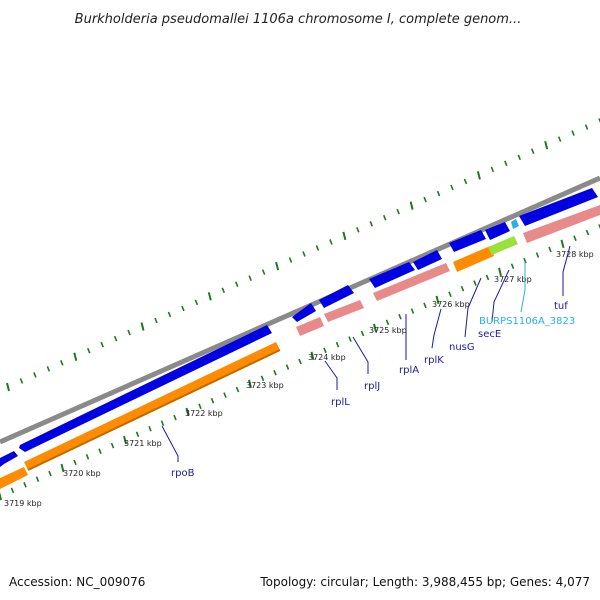 Image resolution: width=600 pixels, height=600 pixels. Describe the element at coordinates (434, 360) in the screenshot. I see `gene-label-rplK: rplK` at that location.